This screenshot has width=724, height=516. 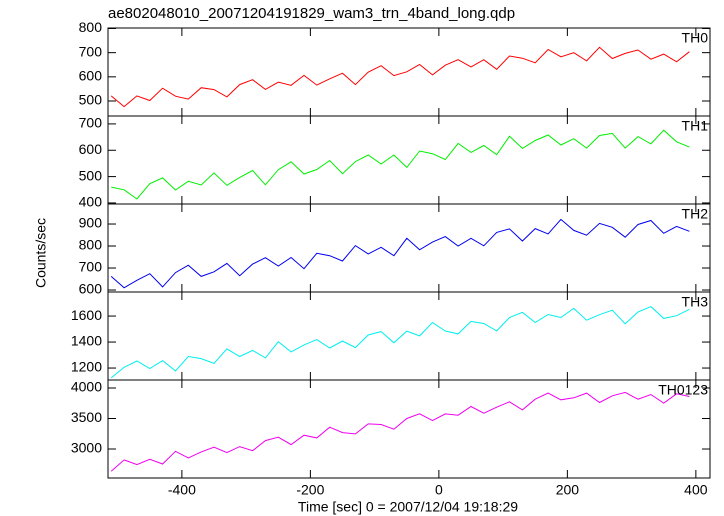 I want to click on y-axis-label: Counts/sec, so click(x=41, y=253).